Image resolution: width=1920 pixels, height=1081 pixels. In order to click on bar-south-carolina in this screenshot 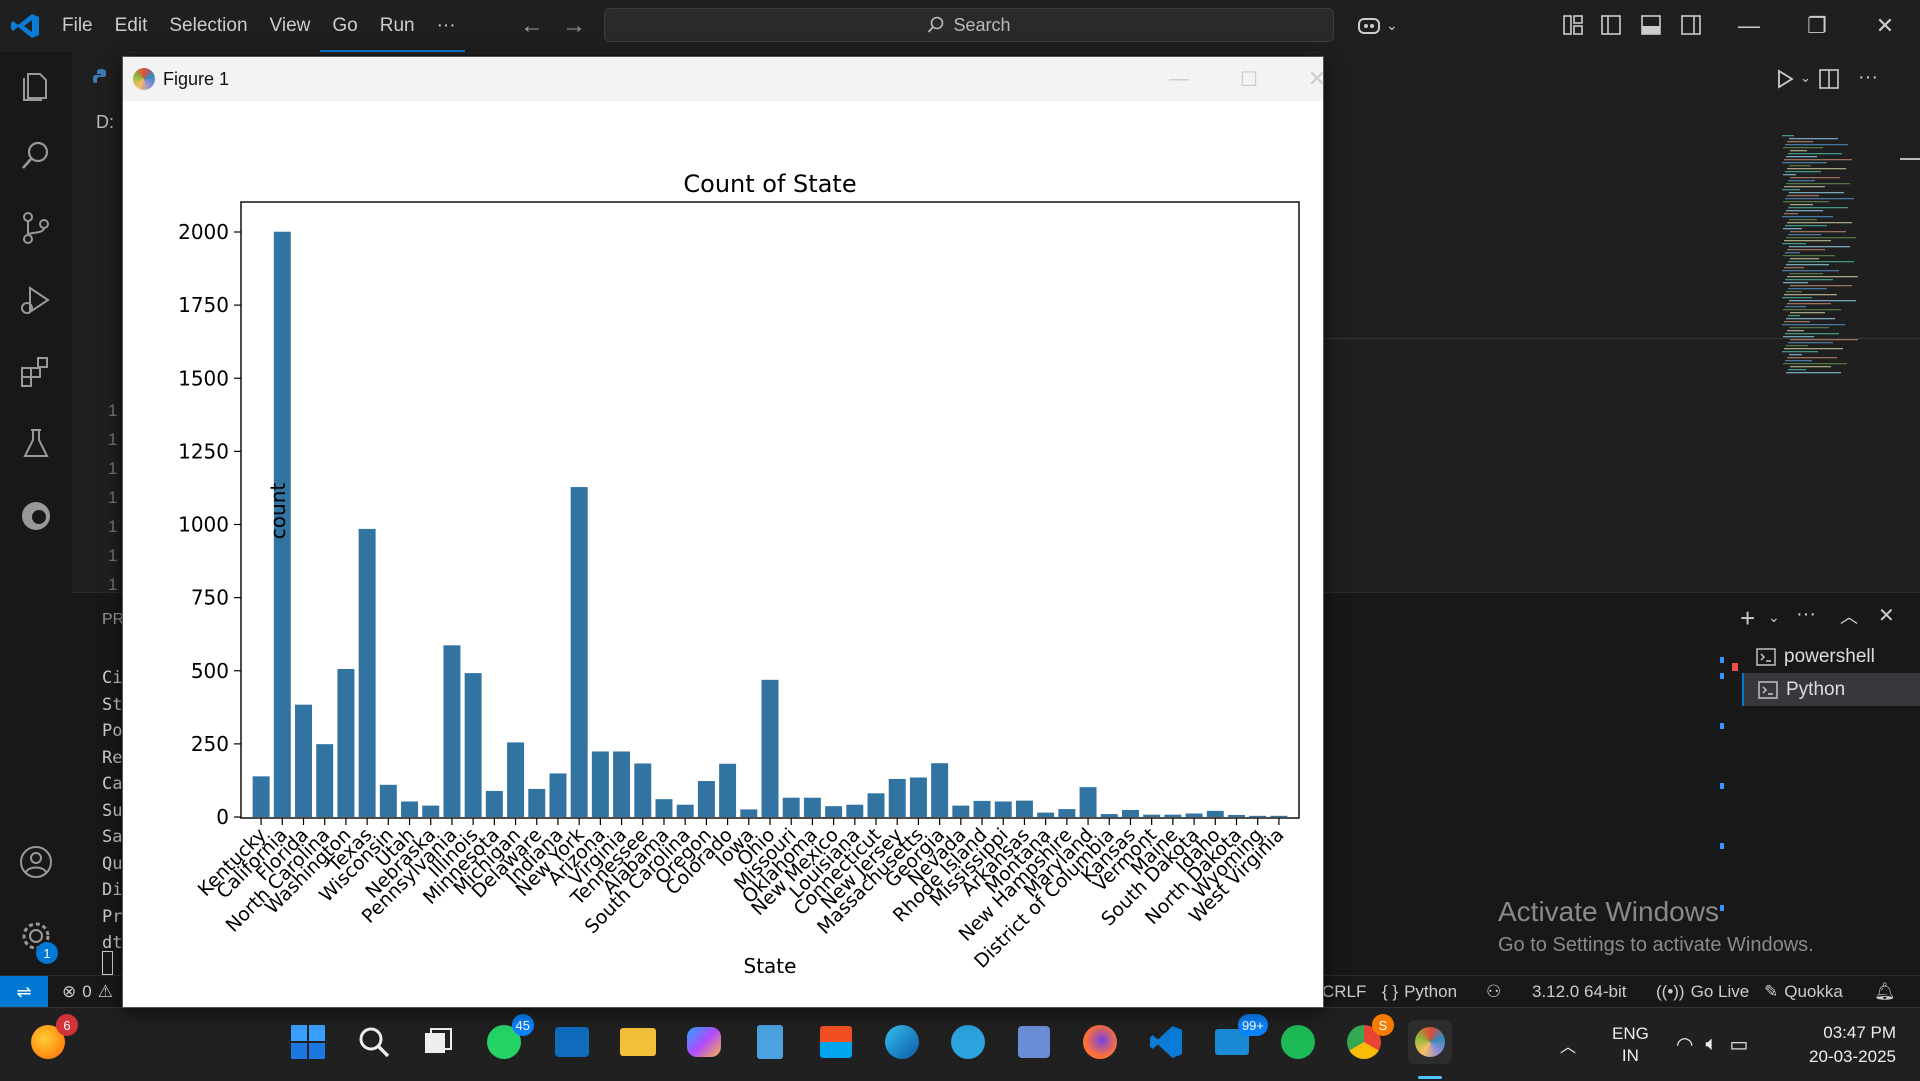, I will do `click(685, 810)`.